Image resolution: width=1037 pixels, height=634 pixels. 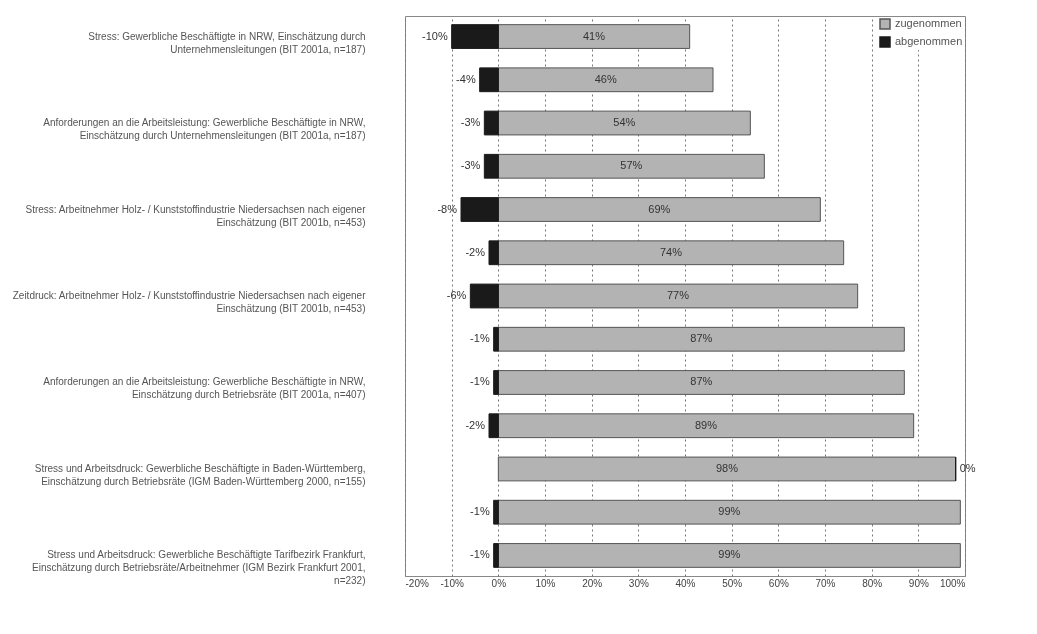 What do you see at coordinates (199, 568) in the screenshot?
I see `y-tick-label: Stress und Arbeitsdruck: Gewerbliche Beschäftigte Tarifbezirk Frankfurt, Einschätzung durch Betriebsräte/Arbeitnehmer (IGM Bezirk Frankfurt 2001, n=232)` at bounding box center [199, 568].